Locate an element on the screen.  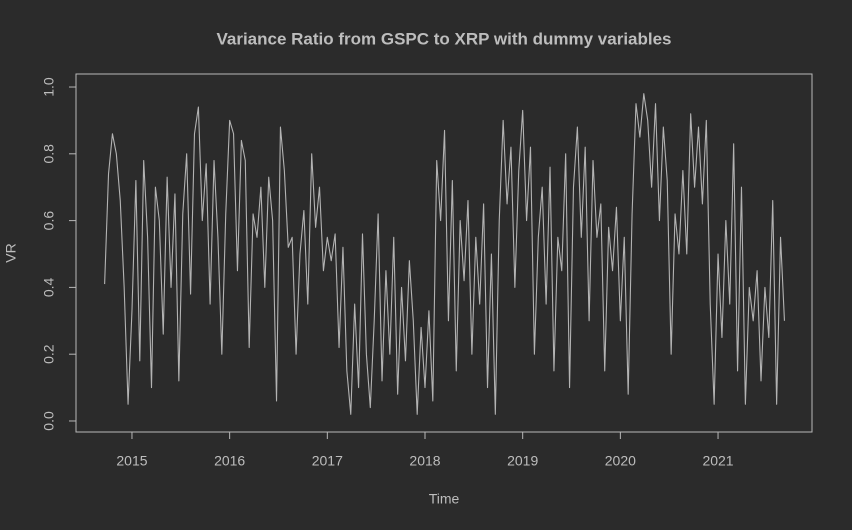
x-tick-label: 2015 is located at coordinates (131, 461).